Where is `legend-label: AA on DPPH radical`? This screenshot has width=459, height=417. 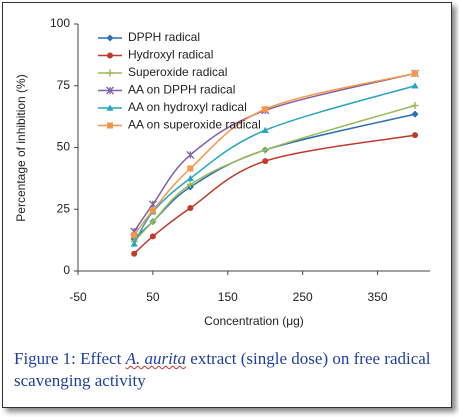
legend-label: AA on DPPH radical is located at coordinates (181, 90).